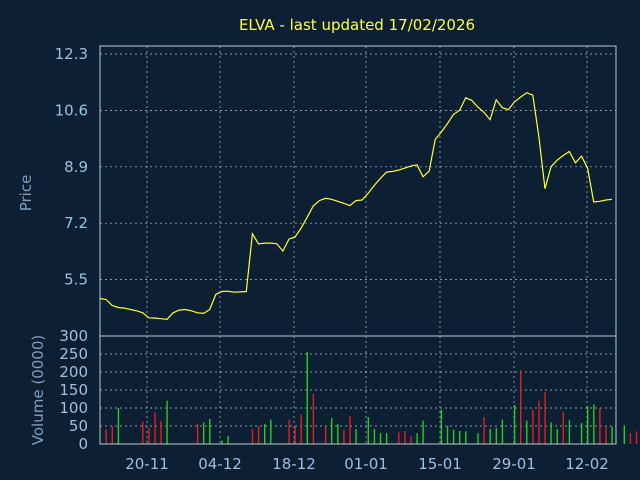 This screenshot has width=640, height=480. I want to click on x-tick-label: 29-01, so click(514, 464).